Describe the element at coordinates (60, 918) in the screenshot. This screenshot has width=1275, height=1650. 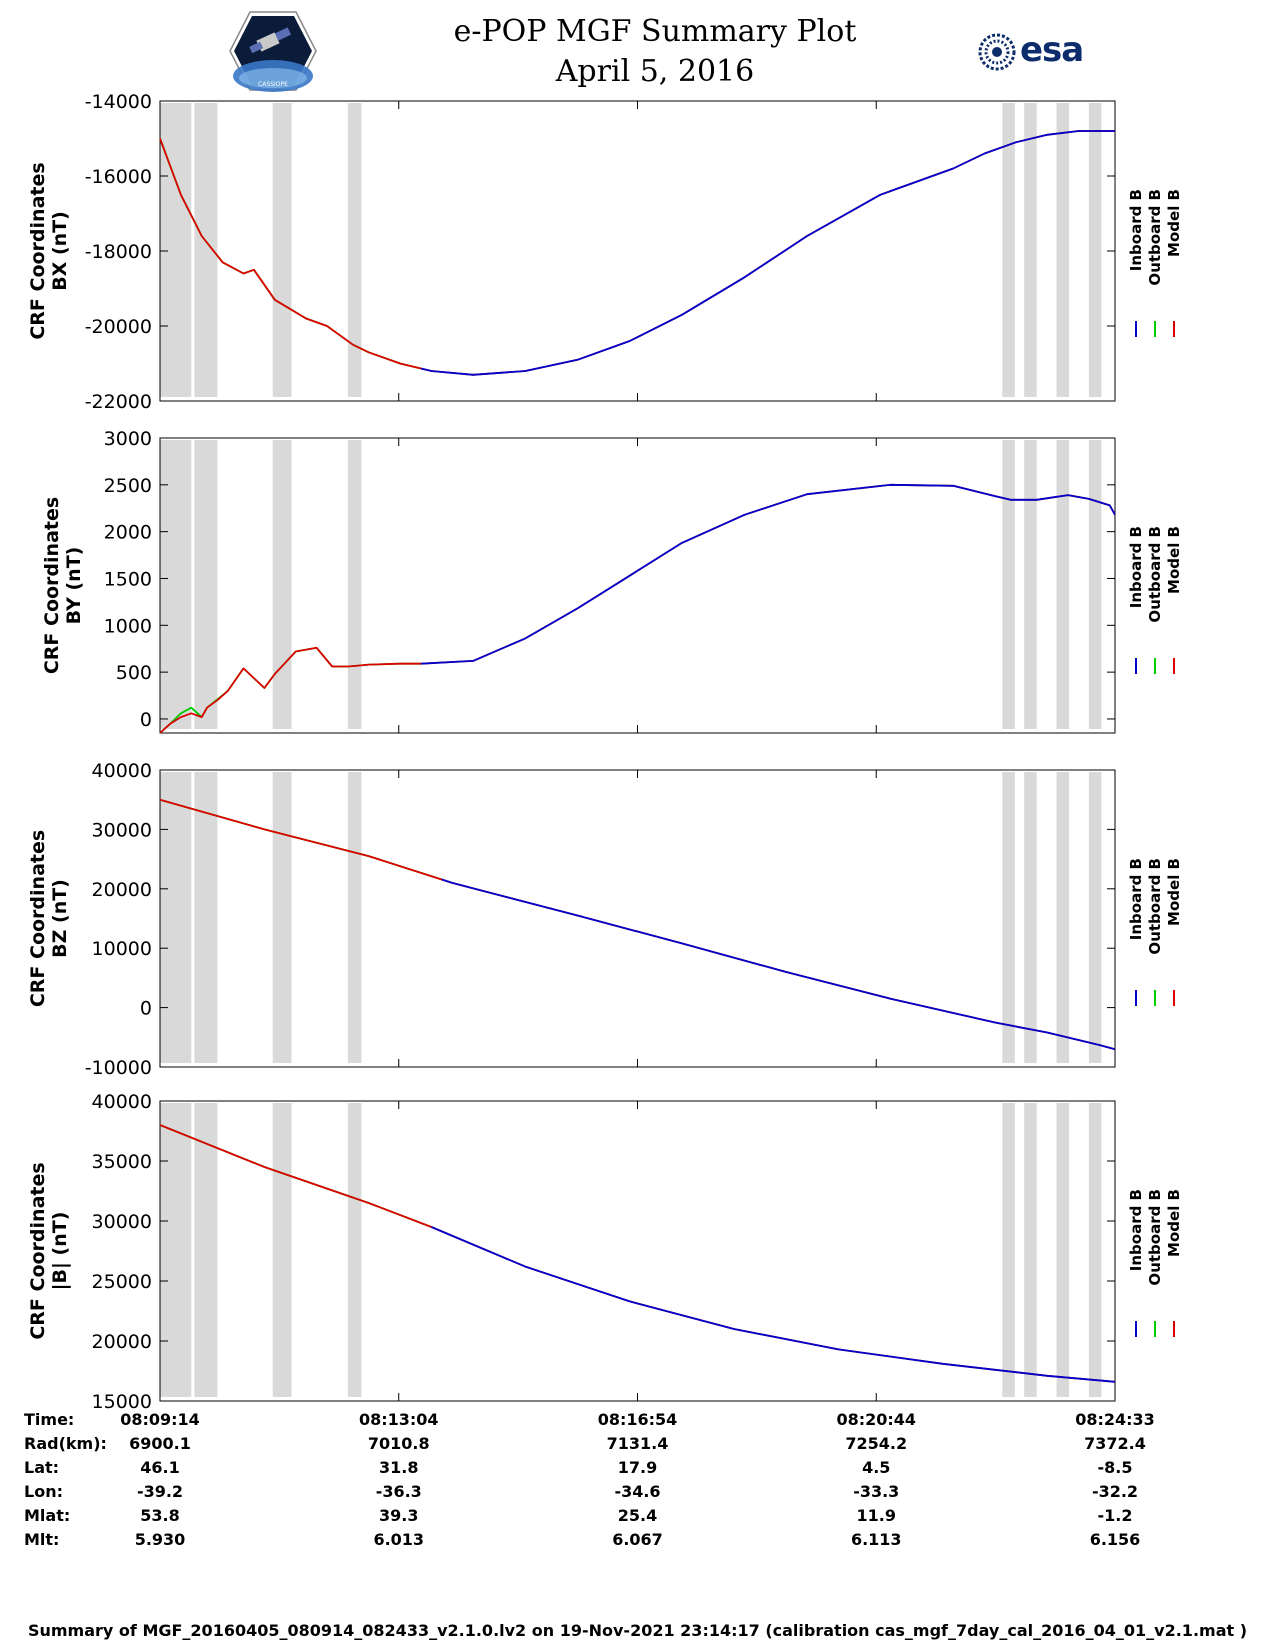
I see `y-axis-unit-label: BZ (nT)` at that location.